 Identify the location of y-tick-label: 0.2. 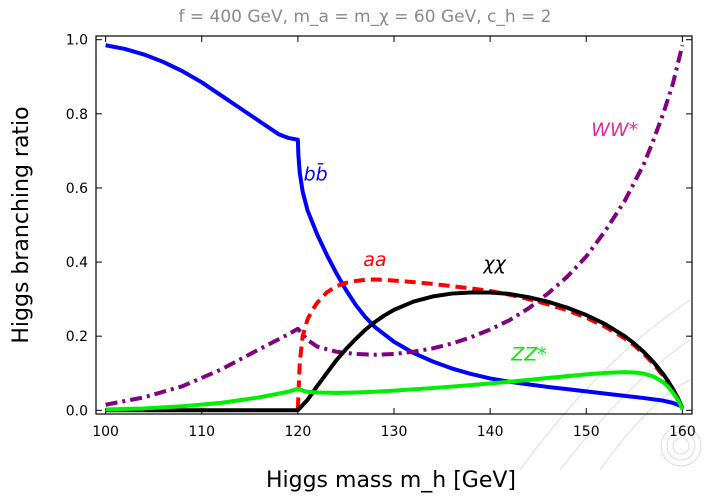
(77, 337).